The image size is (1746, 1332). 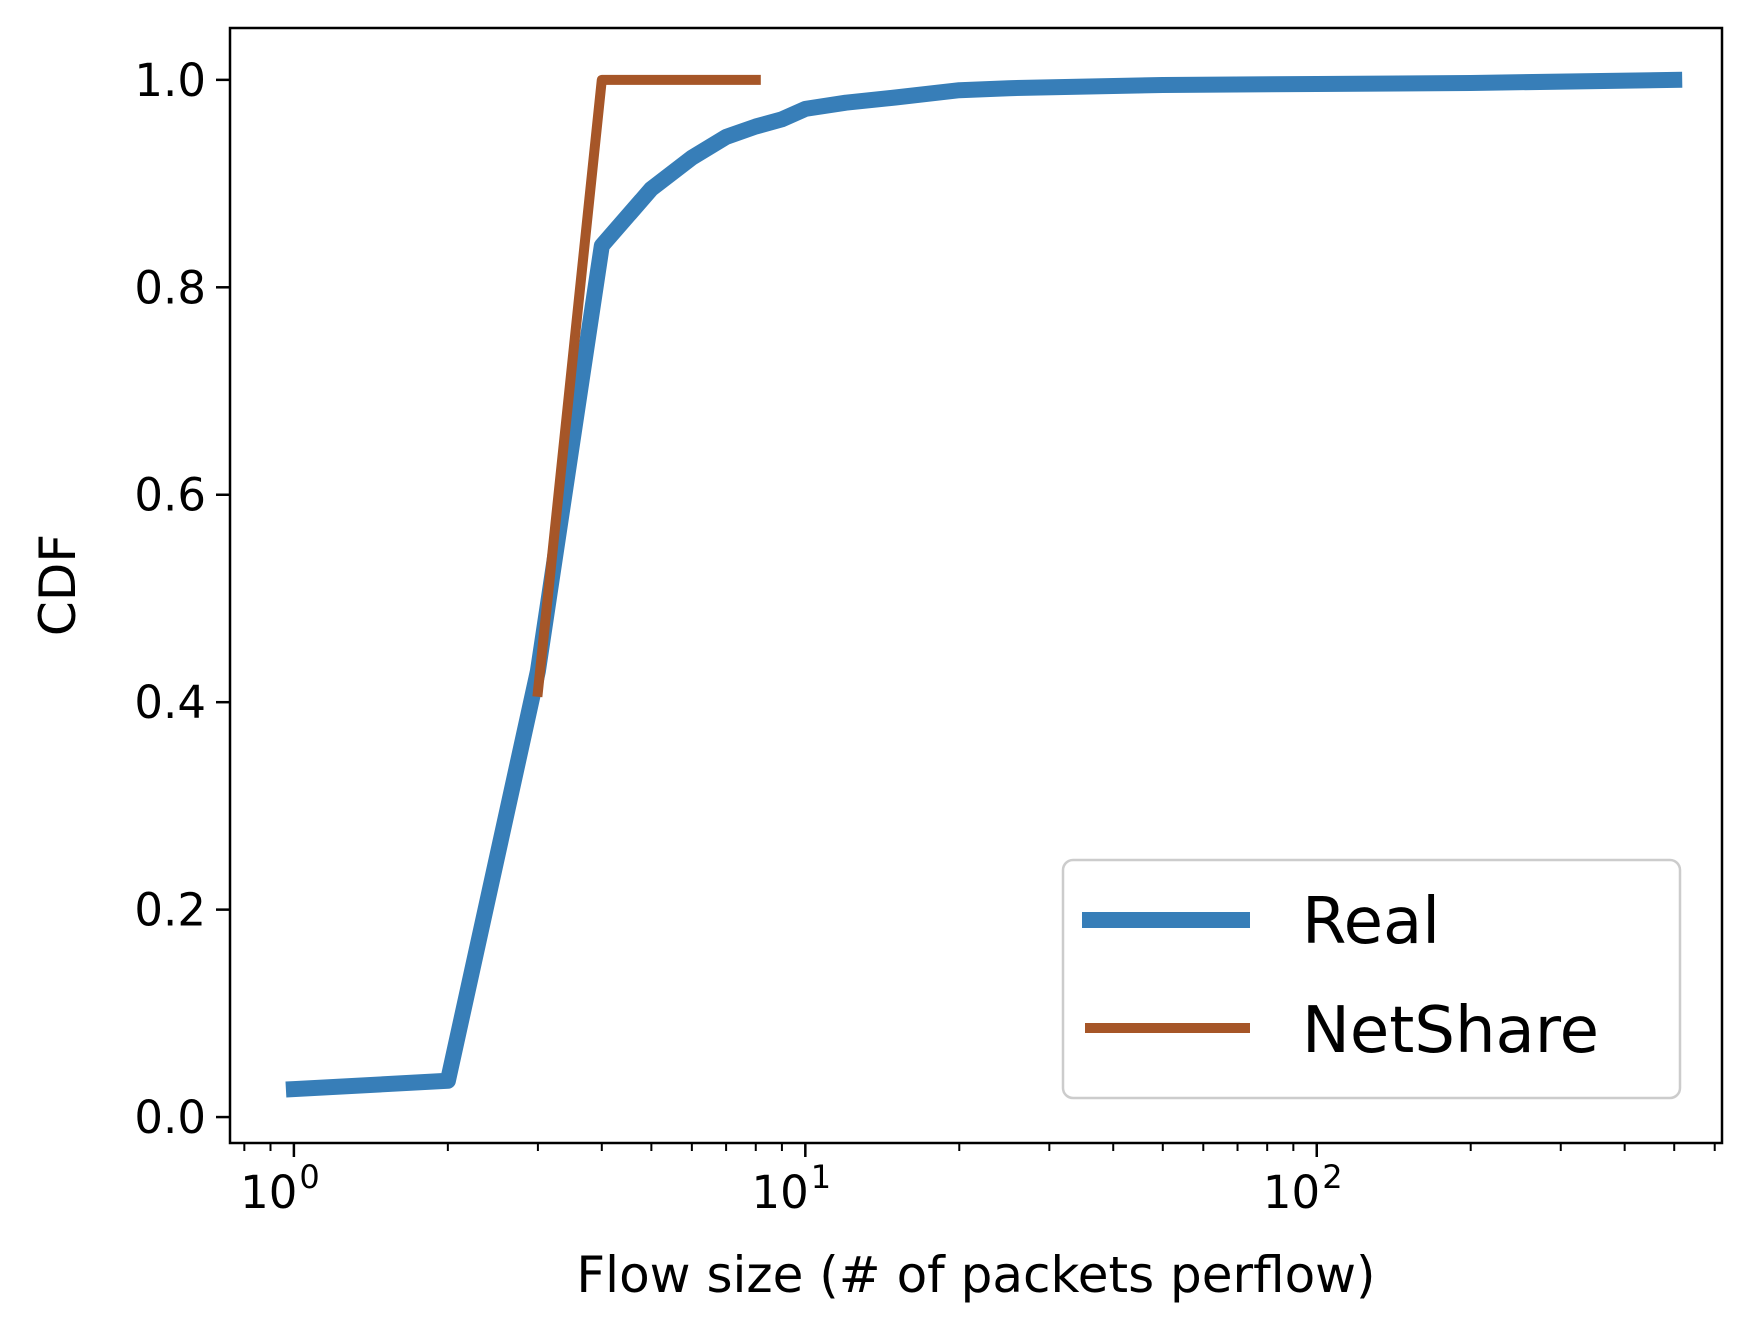 I want to click on y-tick-label: 0.0, so click(x=170, y=1117).